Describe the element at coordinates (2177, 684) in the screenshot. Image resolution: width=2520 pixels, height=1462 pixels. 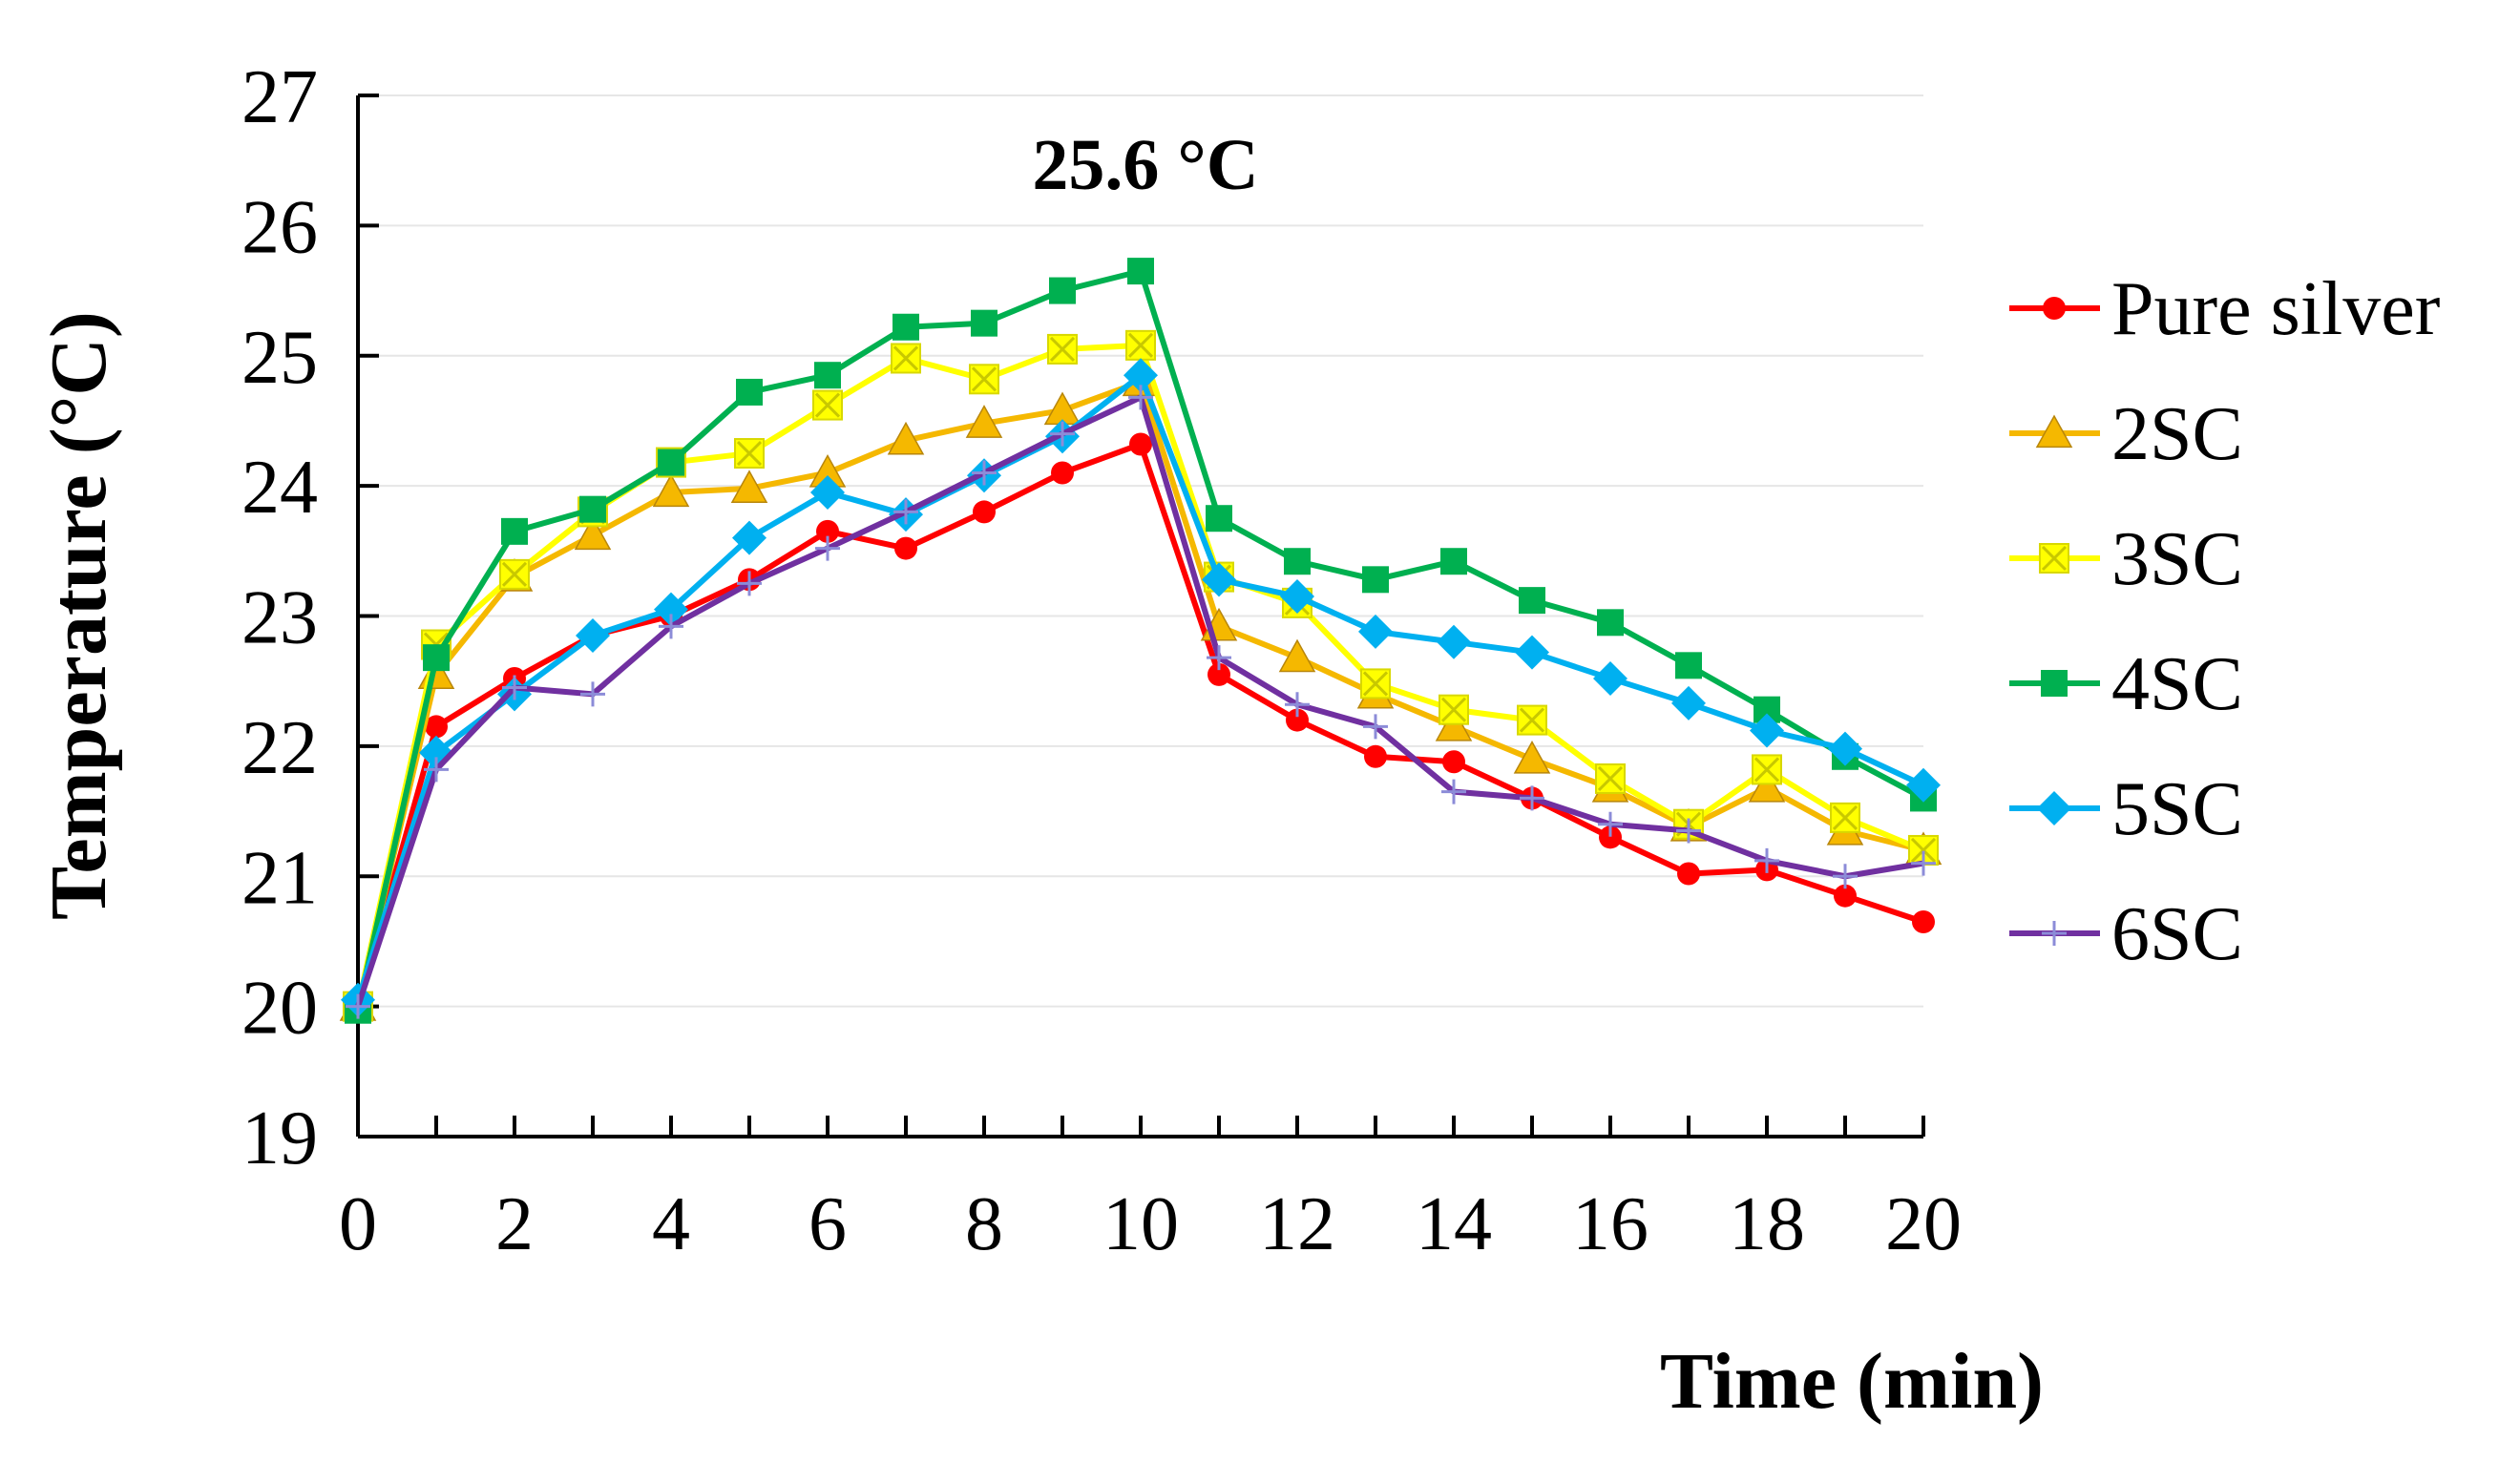
I see `legend-label: 4SC` at that location.